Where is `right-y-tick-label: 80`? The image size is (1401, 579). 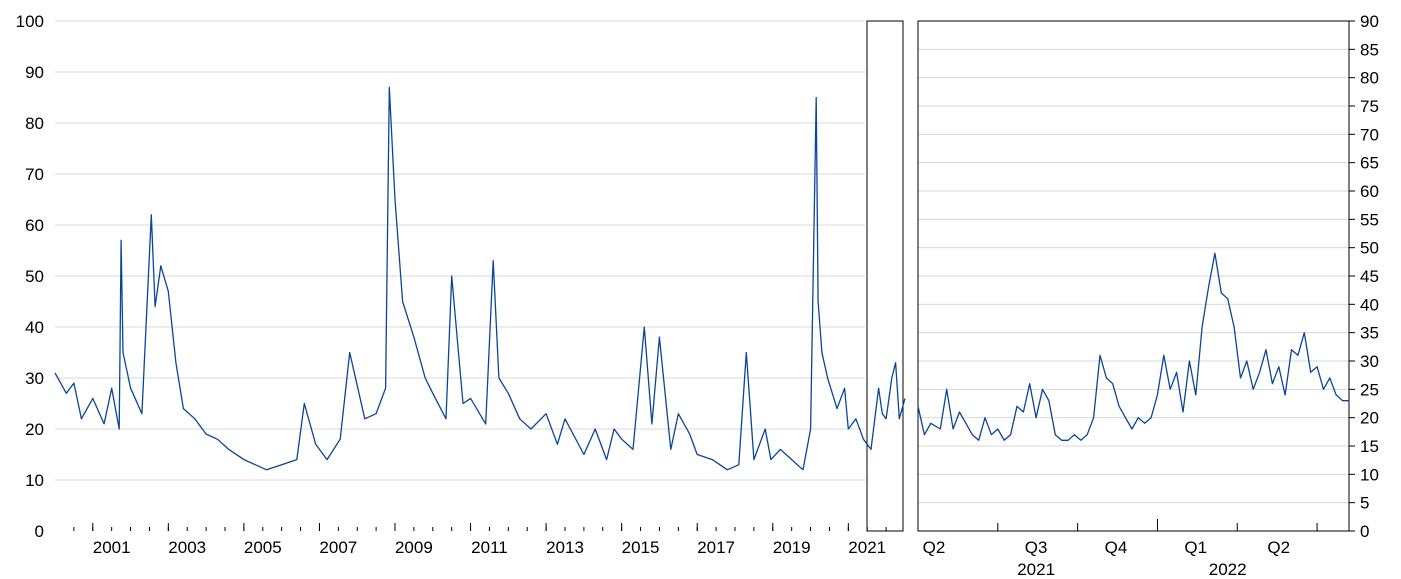 right-y-tick-label: 80 is located at coordinates (1369, 78).